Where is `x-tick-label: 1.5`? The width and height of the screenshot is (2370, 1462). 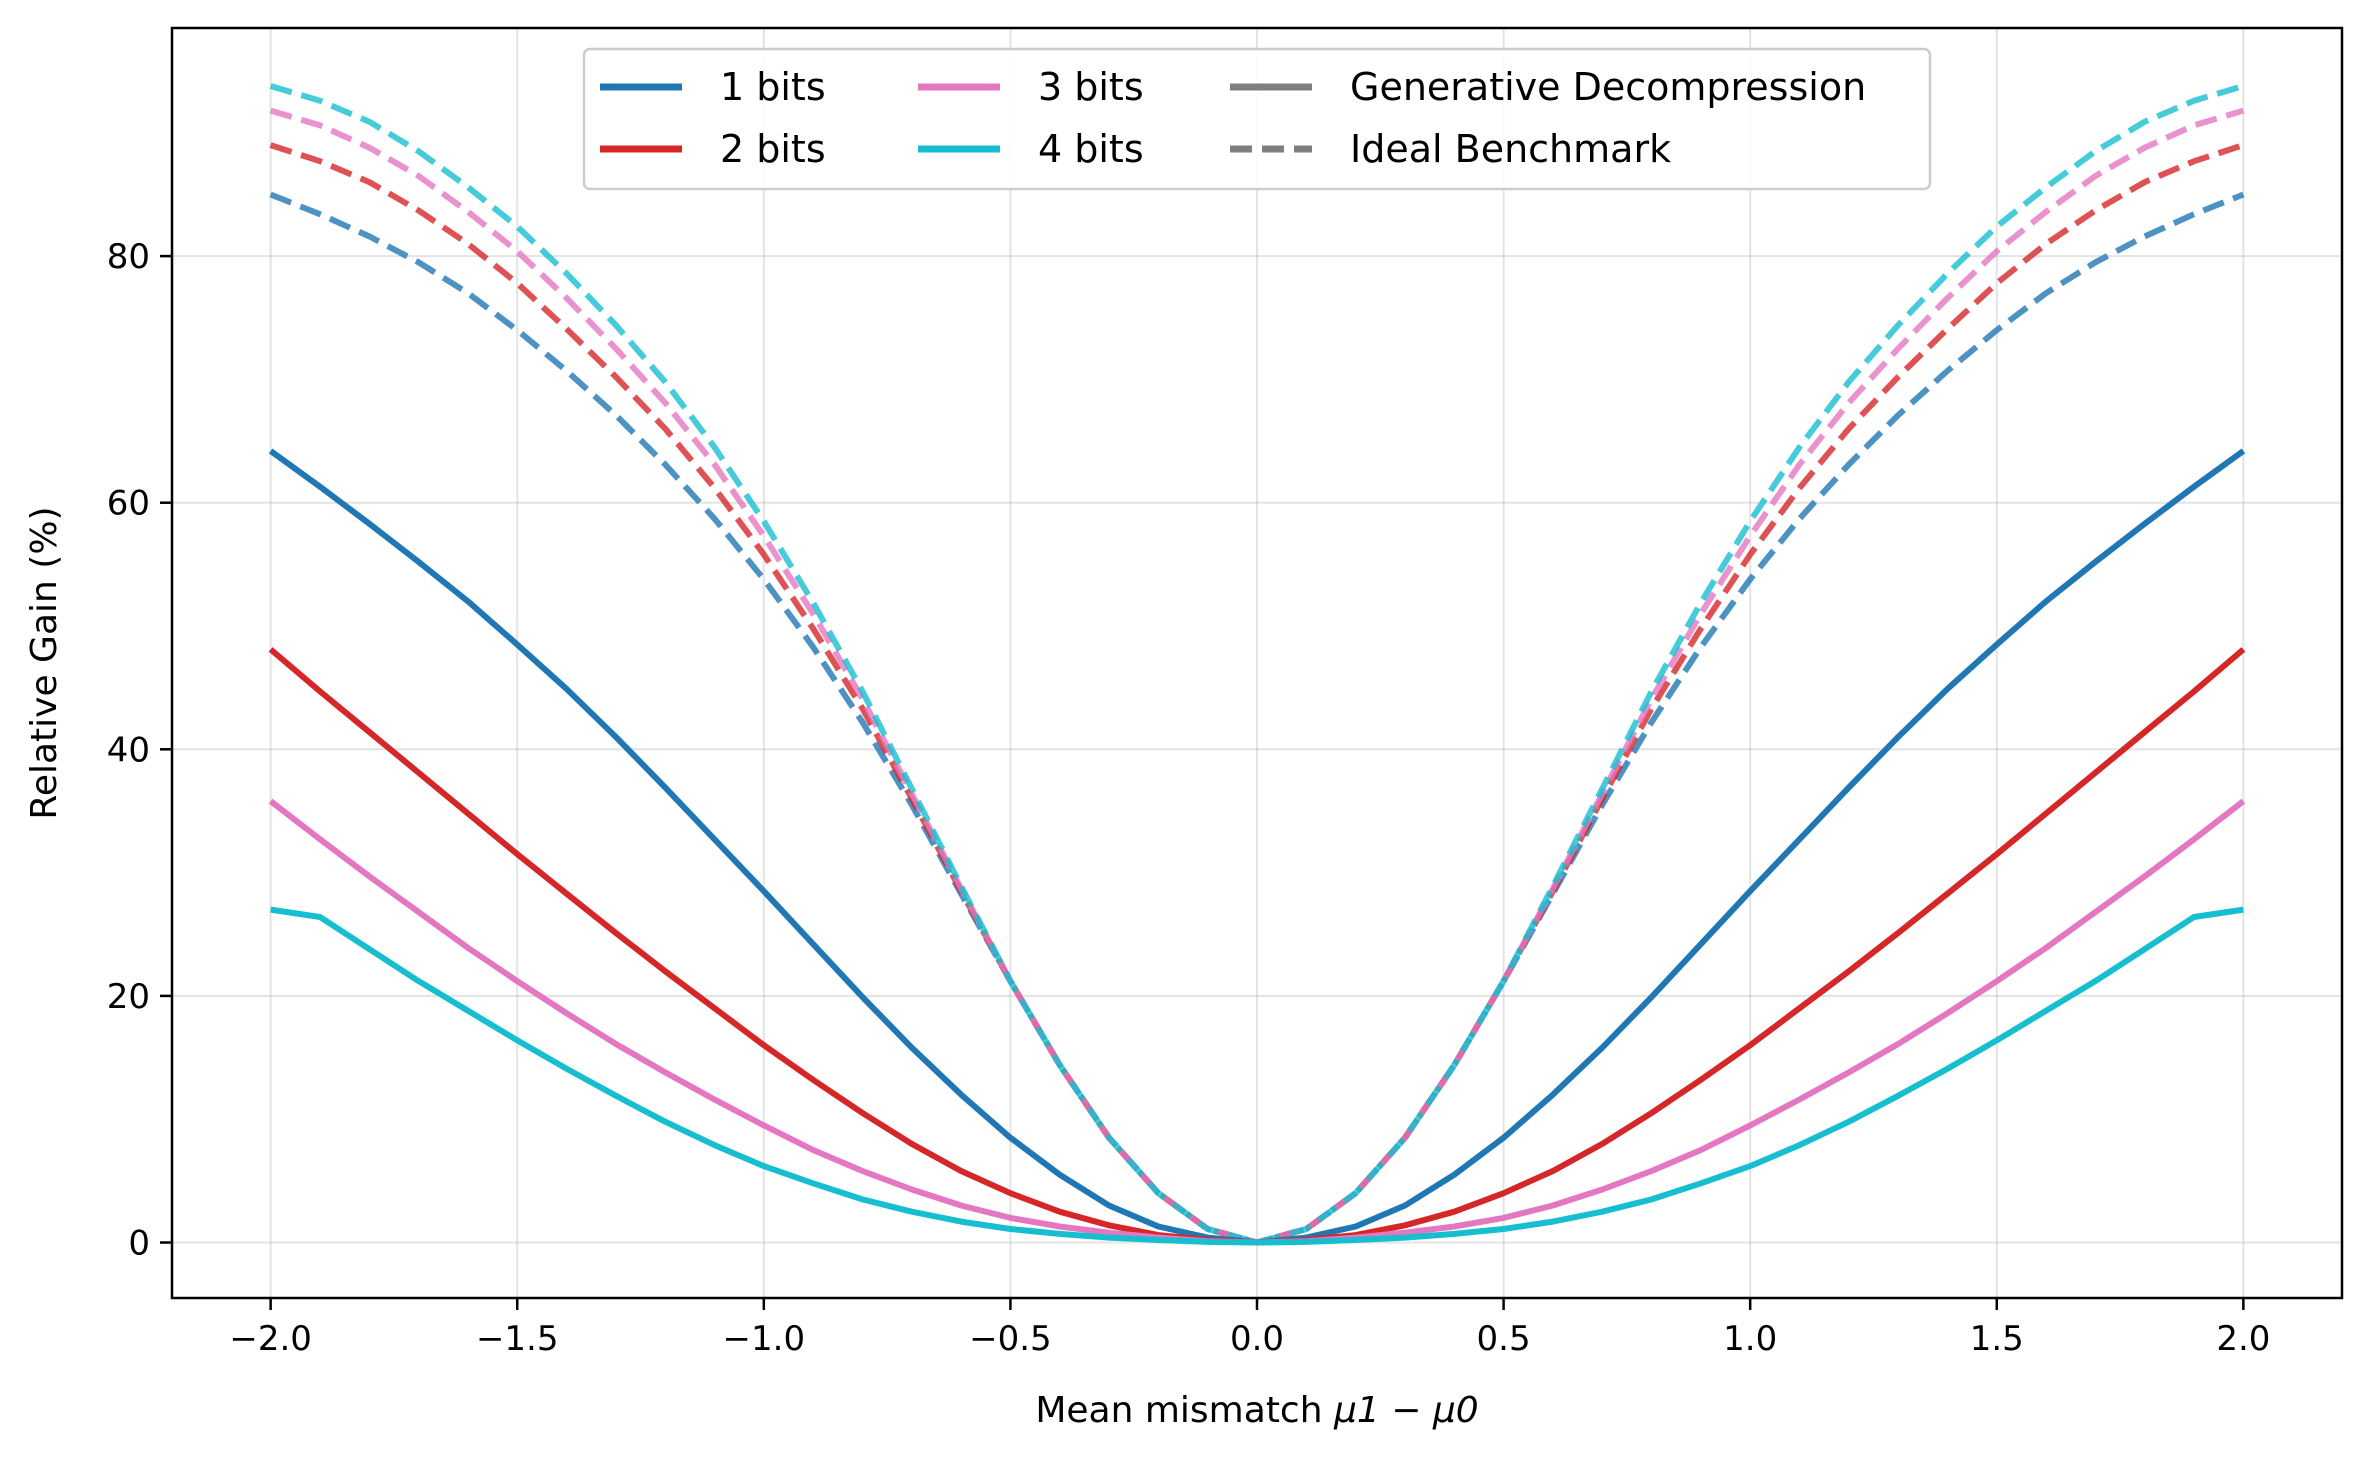 x-tick-label: 1.5 is located at coordinates (1997, 1339).